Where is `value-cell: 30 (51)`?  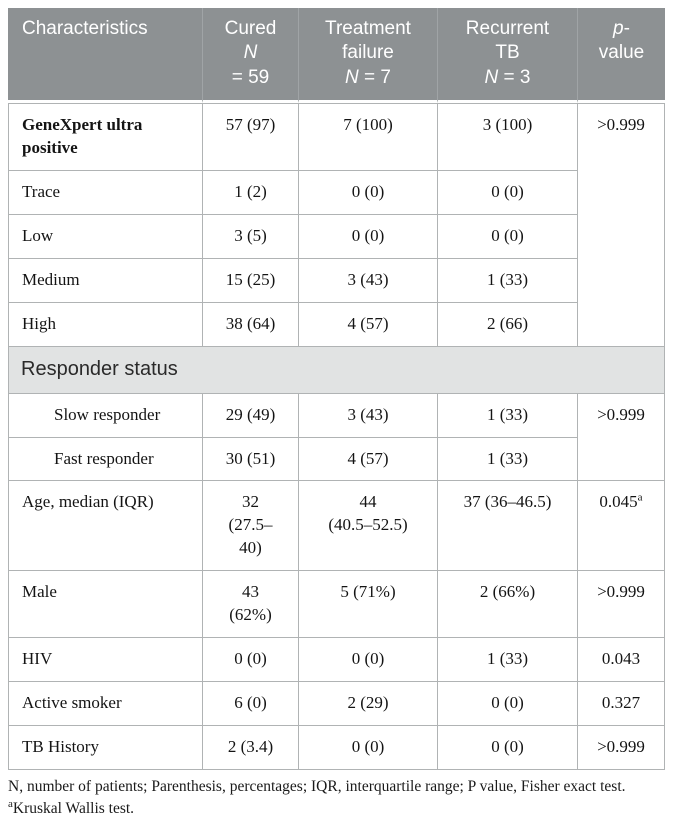 value-cell: 30 (51) is located at coordinates (251, 459).